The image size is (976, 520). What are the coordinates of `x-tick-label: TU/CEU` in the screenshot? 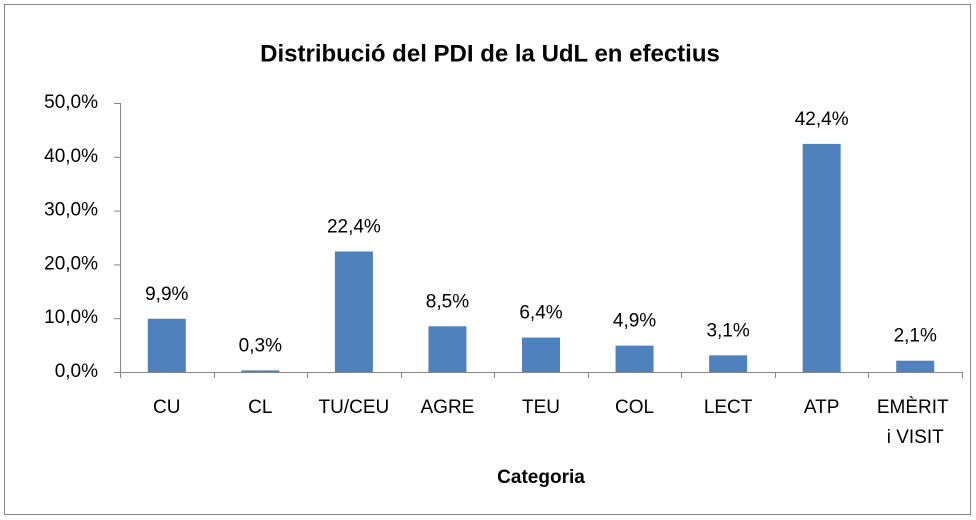 It's located at (354, 407).